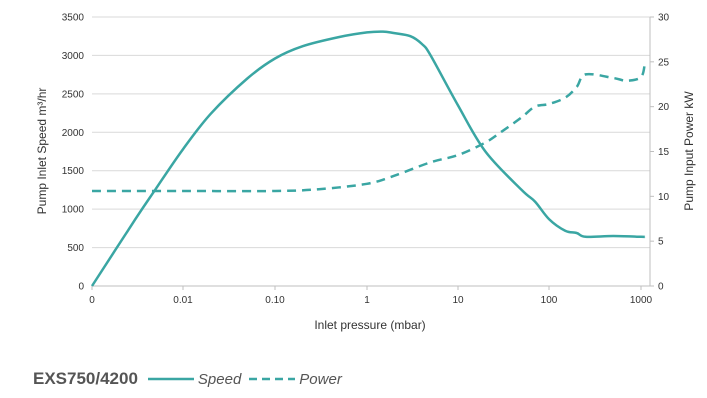 The width and height of the screenshot is (707, 398). What do you see at coordinates (219, 379) in the screenshot?
I see `legend-label-speed: Speed` at bounding box center [219, 379].